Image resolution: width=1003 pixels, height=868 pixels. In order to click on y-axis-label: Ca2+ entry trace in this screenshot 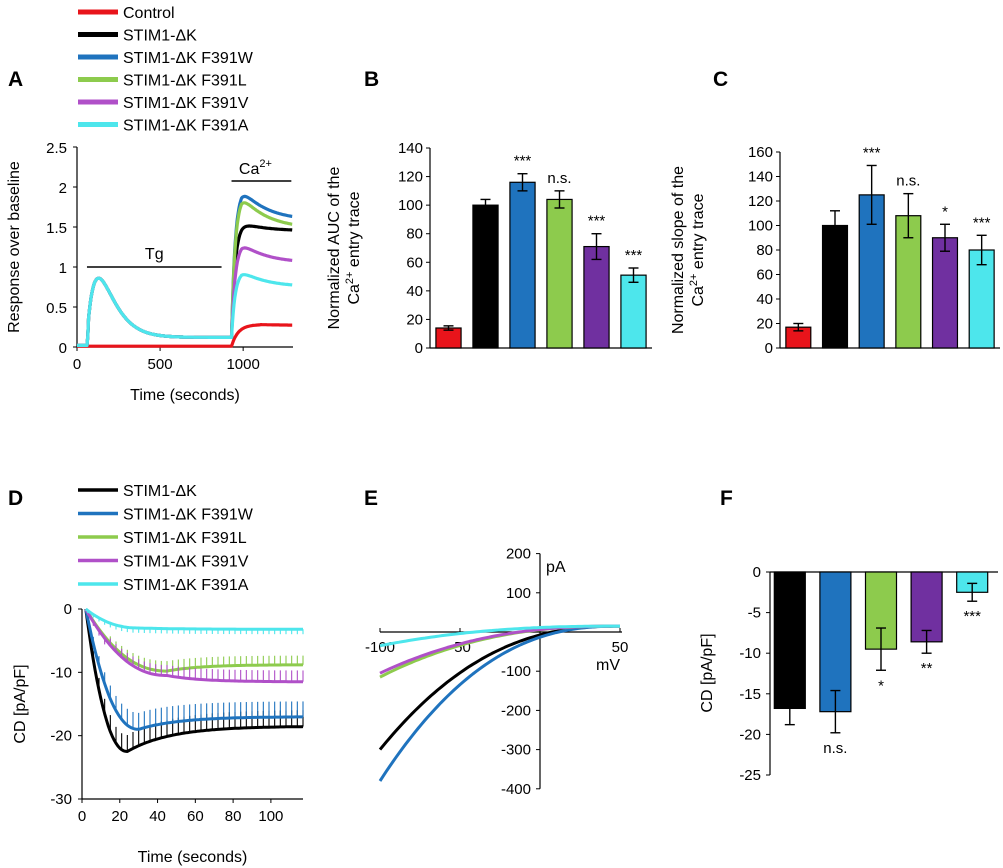, I will do `click(353, 247)`.